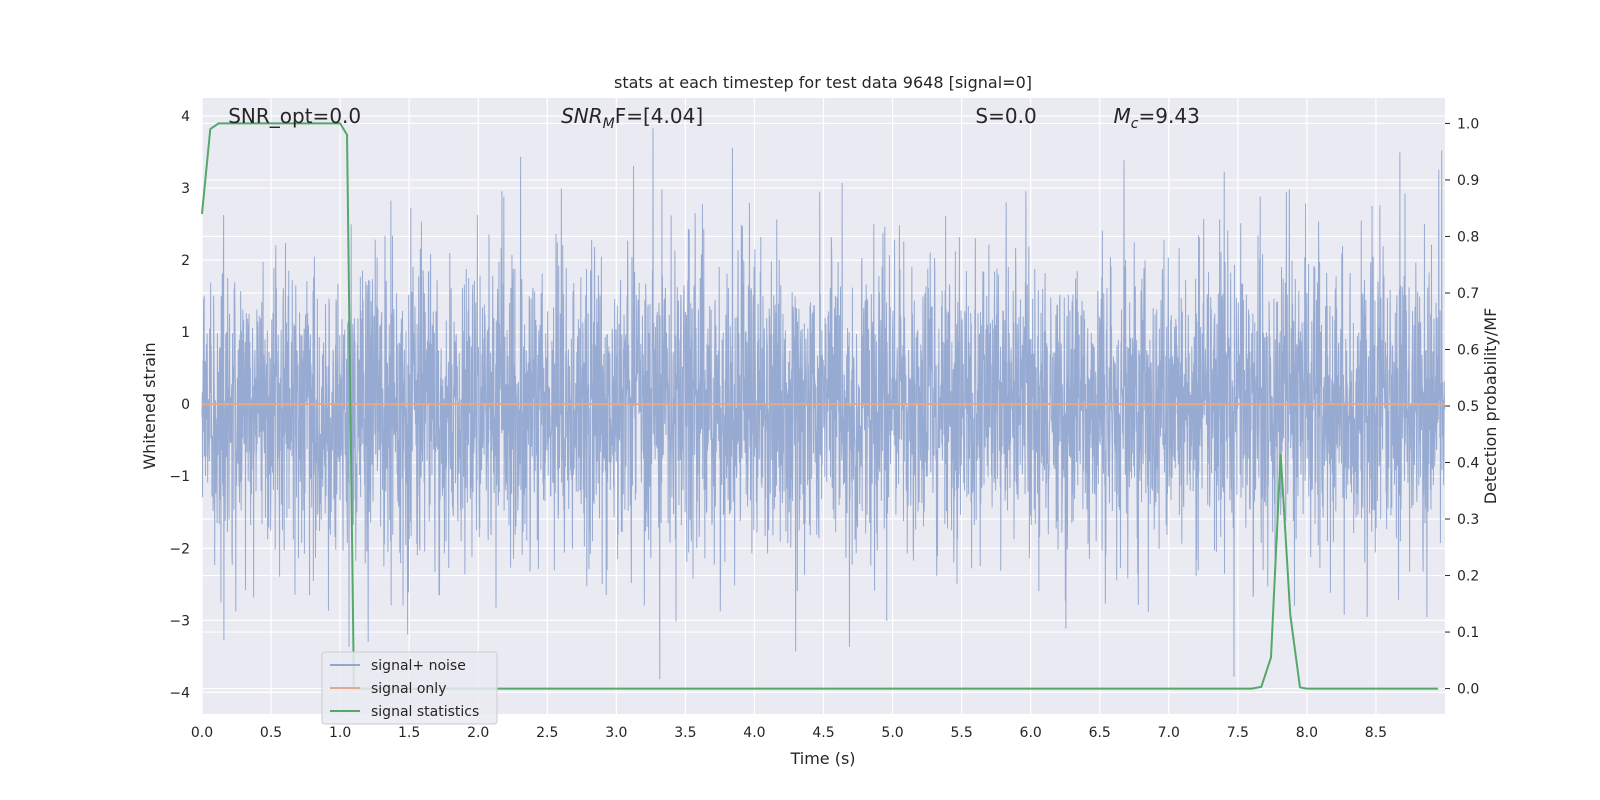  I want to click on y2-tick-label: 0.2, so click(1468, 577).